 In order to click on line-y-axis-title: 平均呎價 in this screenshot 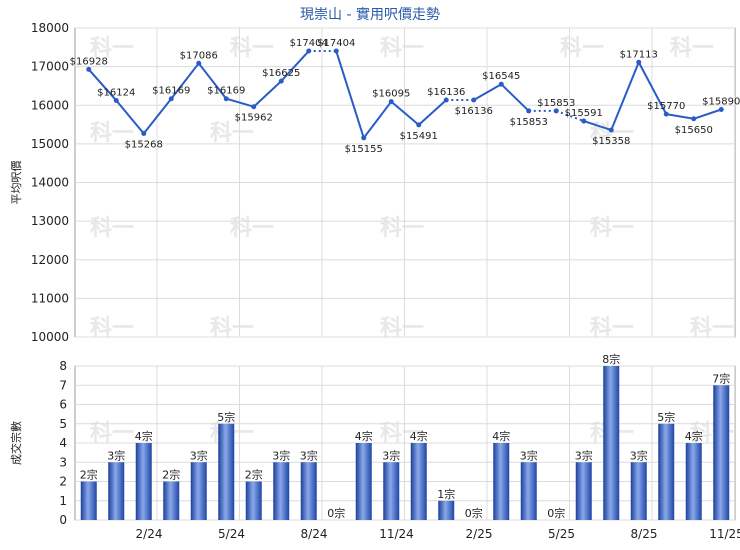, I will do `click(16, 183)`.